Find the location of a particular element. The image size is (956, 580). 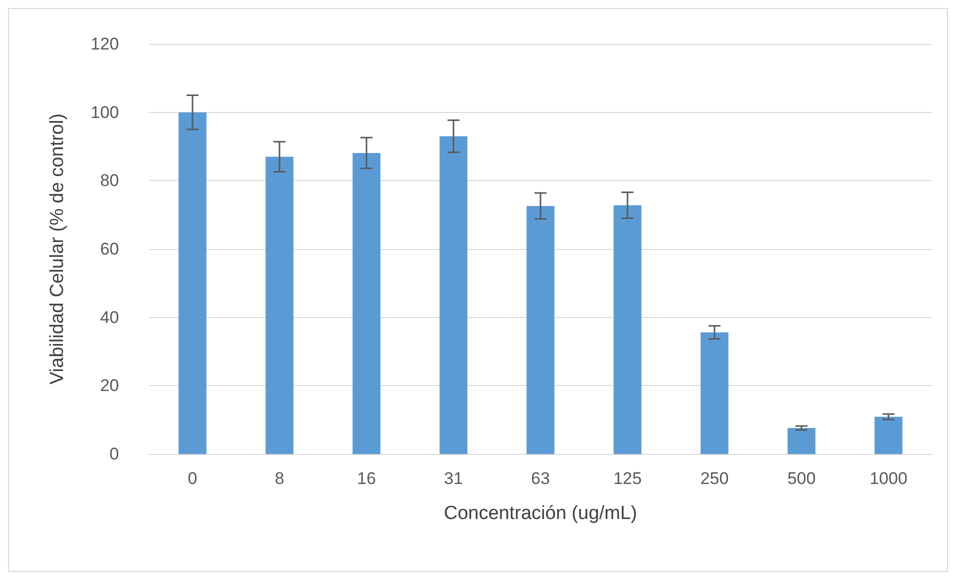

x-tick-label: 250 is located at coordinates (714, 478).